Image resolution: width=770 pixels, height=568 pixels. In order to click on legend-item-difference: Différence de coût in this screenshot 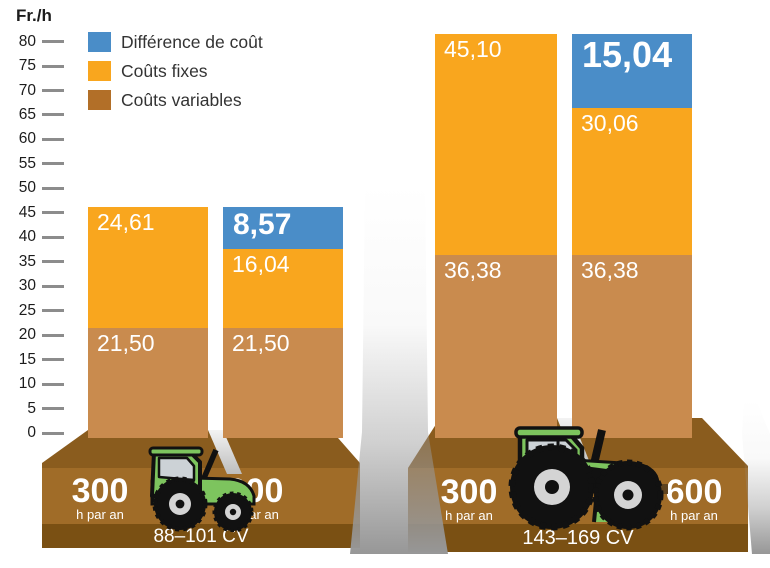, I will do `click(175, 42)`.